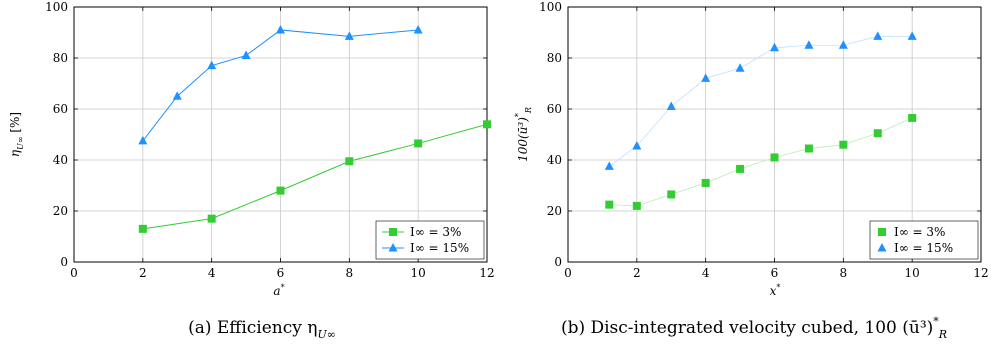  I want to click on y-axis-label: 100(ū³)*R, so click(523, 134).